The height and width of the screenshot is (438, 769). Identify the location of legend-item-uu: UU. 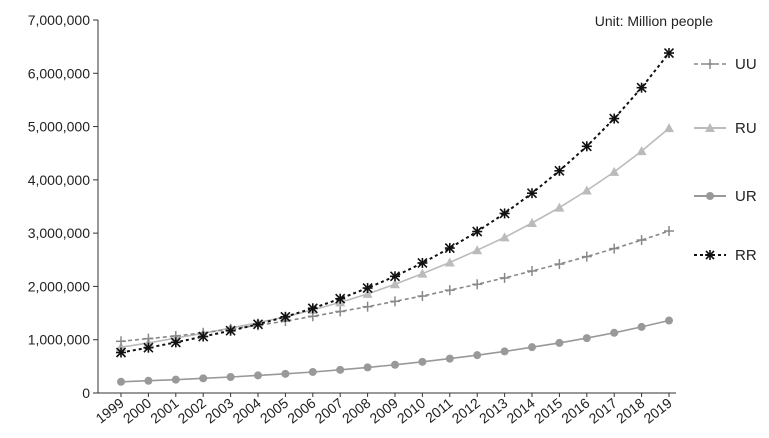
(724, 64).